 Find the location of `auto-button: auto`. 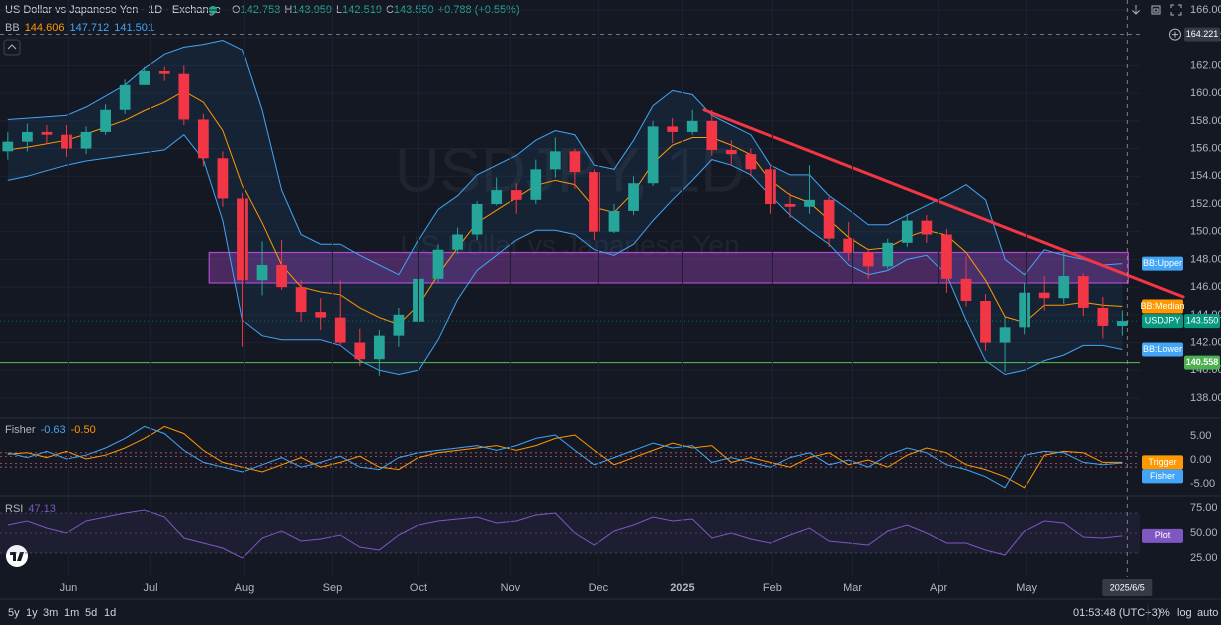

auto-button: auto is located at coordinates (1207, 613).